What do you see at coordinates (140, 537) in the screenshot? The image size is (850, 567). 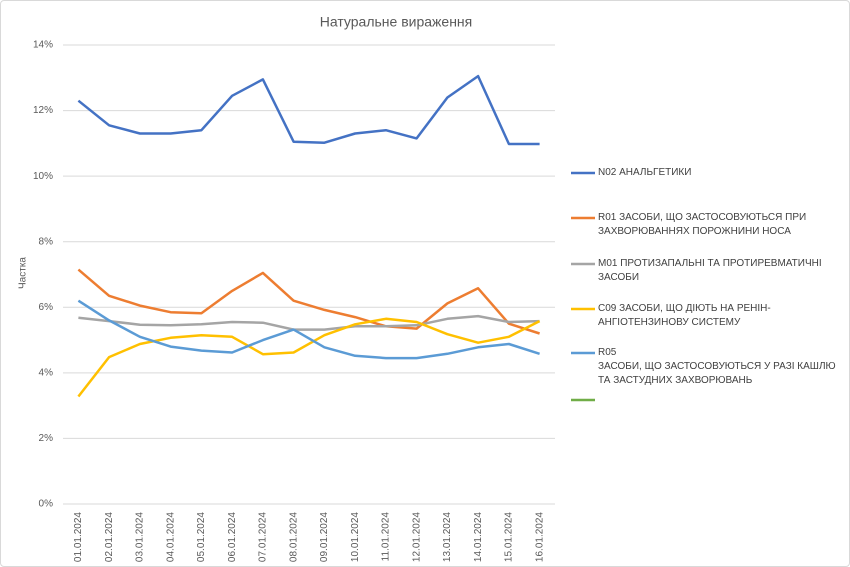 I see `x-tick-label: 03.01.2024` at bounding box center [140, 537].